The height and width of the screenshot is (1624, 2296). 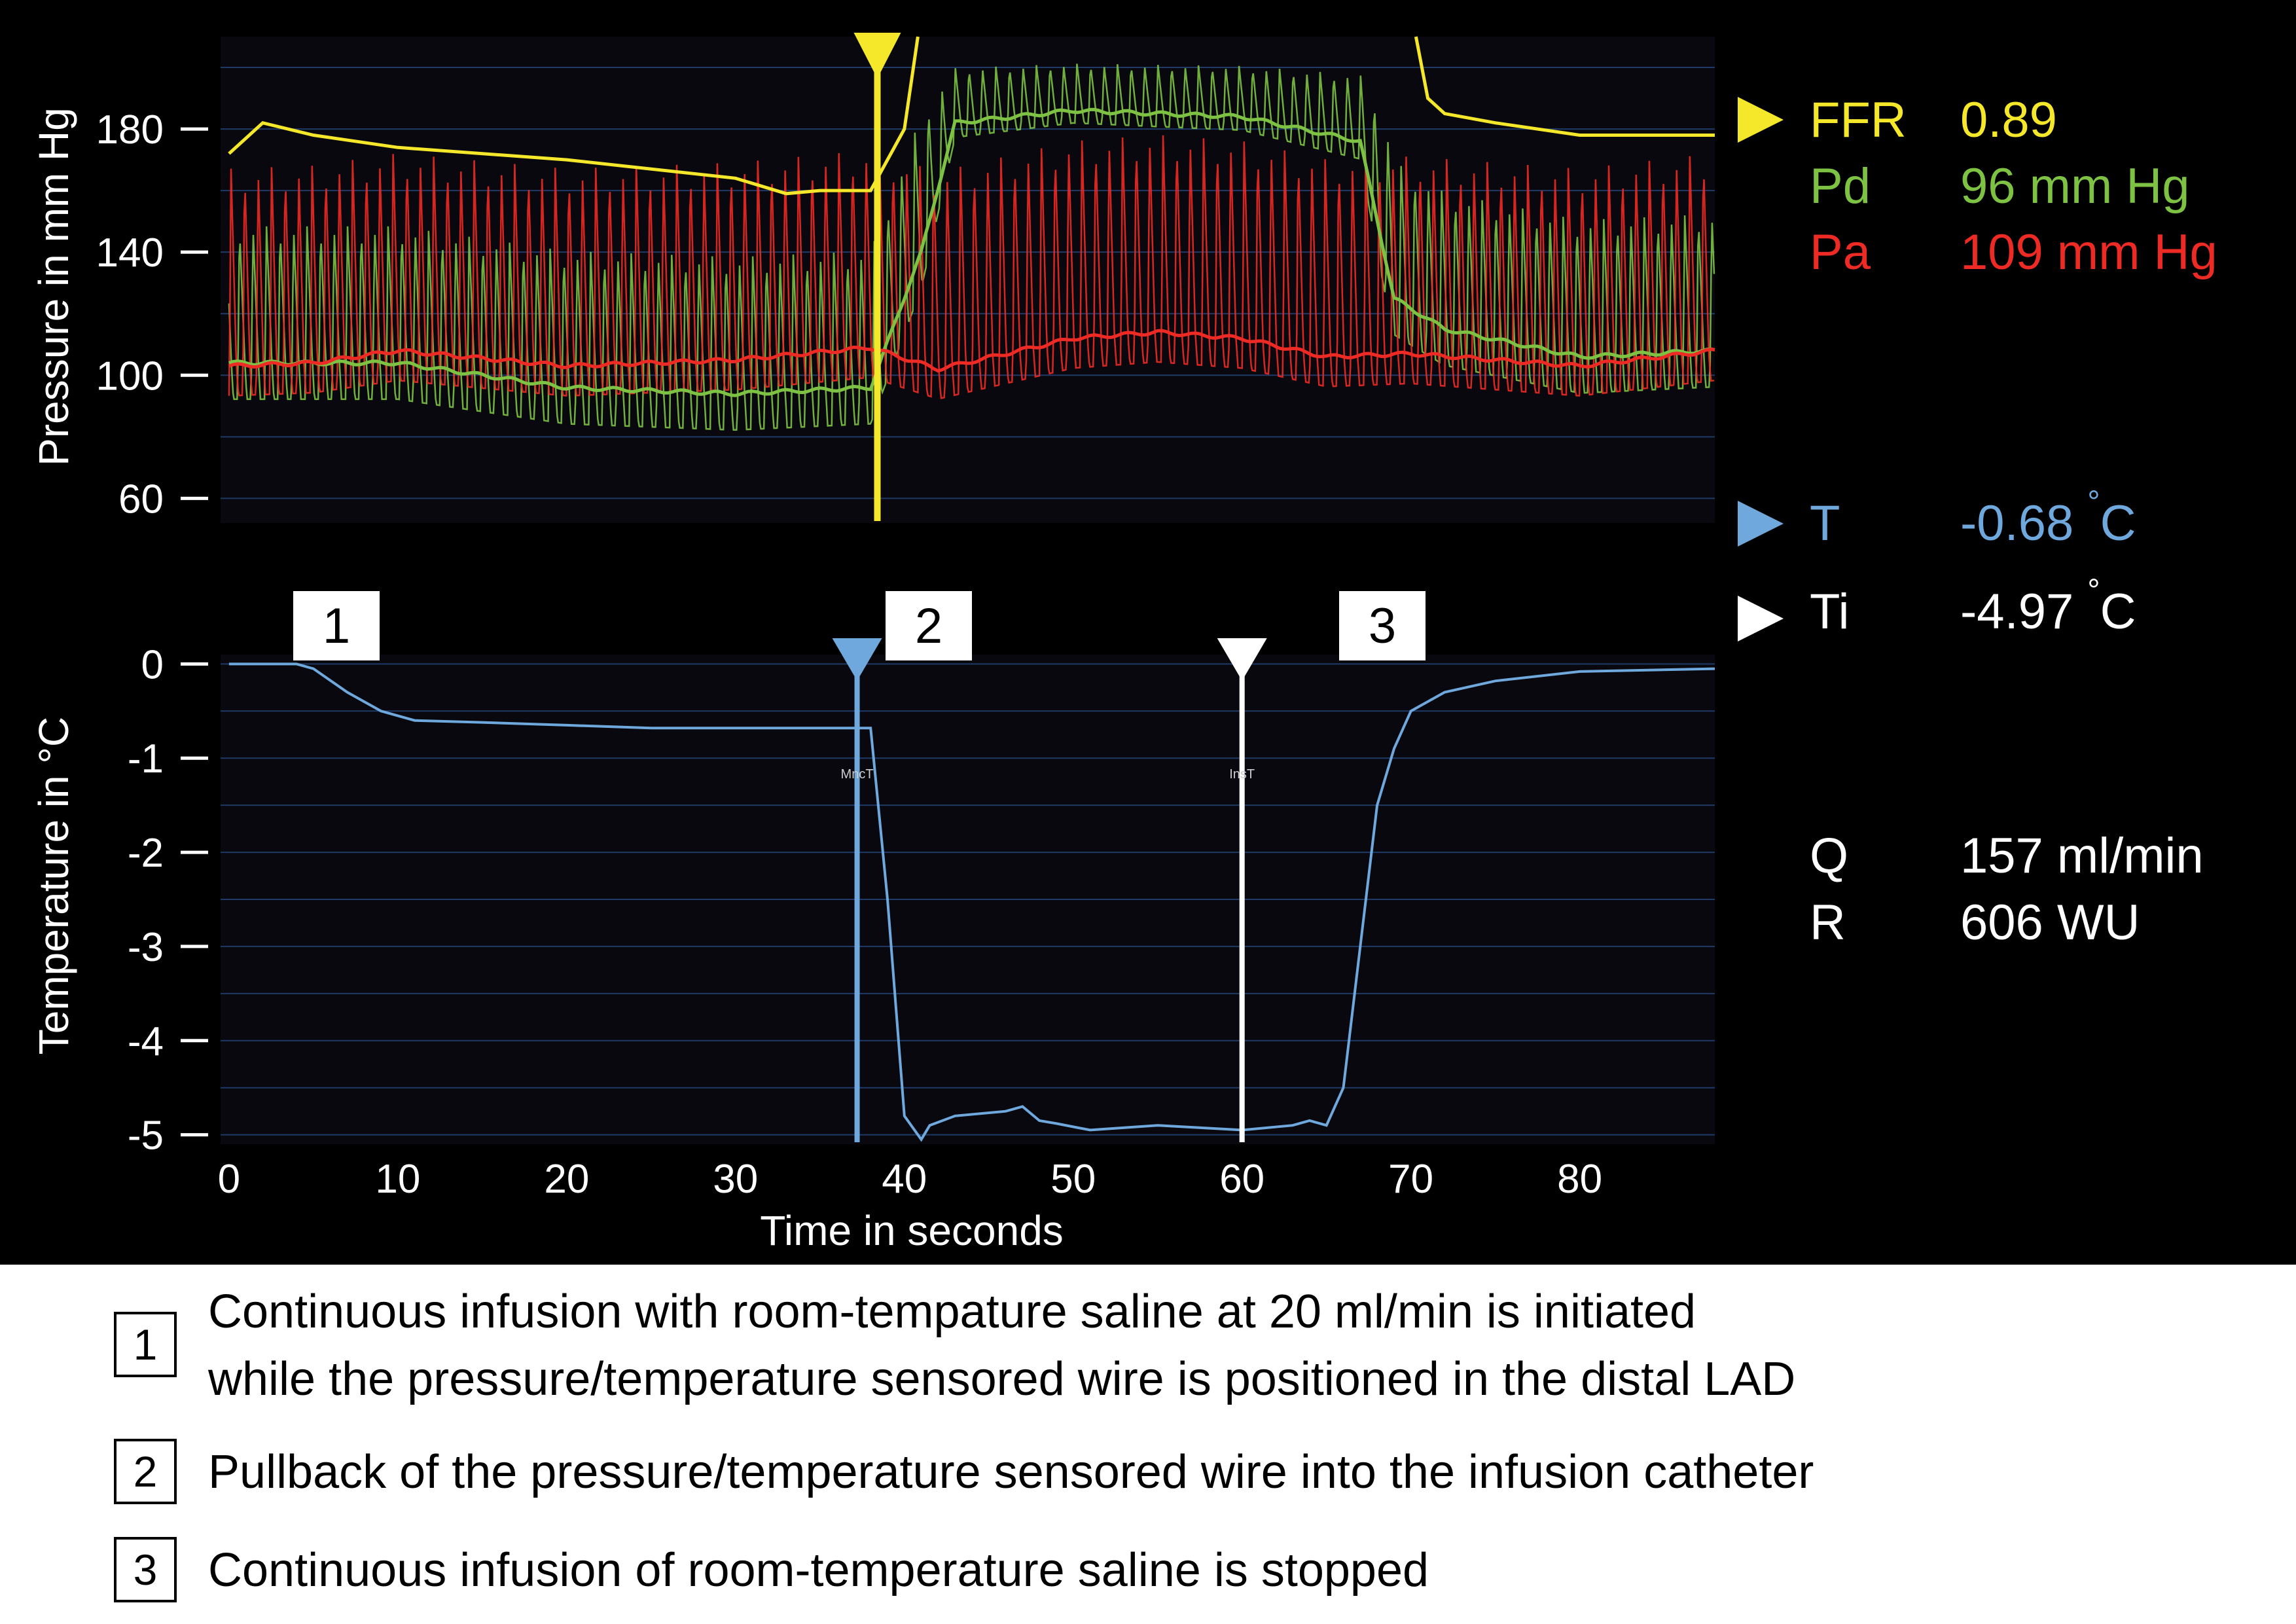 What do you see at coordinates (574, 116) in the screenshot?
I see `ffr-line` at bounding box center [574, 116].